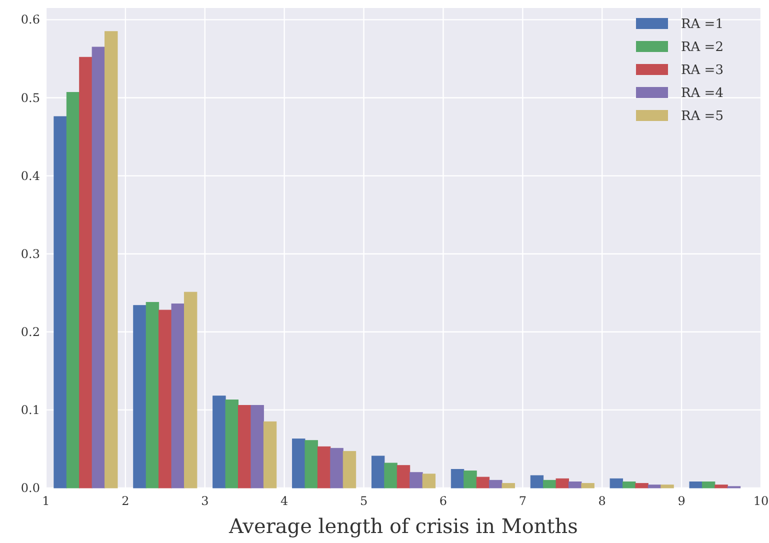  Describe the element at coordinates (30, 488) in the screenshot. I see `y-tick-label: 0.0` at that location.